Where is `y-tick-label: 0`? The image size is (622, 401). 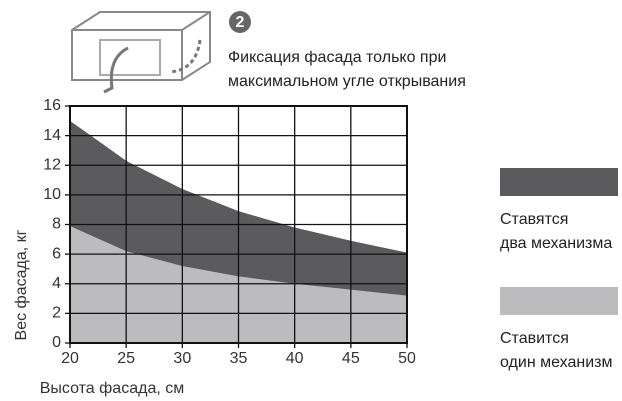 y-tick-label: 0 is located at coordinates (56, 342).